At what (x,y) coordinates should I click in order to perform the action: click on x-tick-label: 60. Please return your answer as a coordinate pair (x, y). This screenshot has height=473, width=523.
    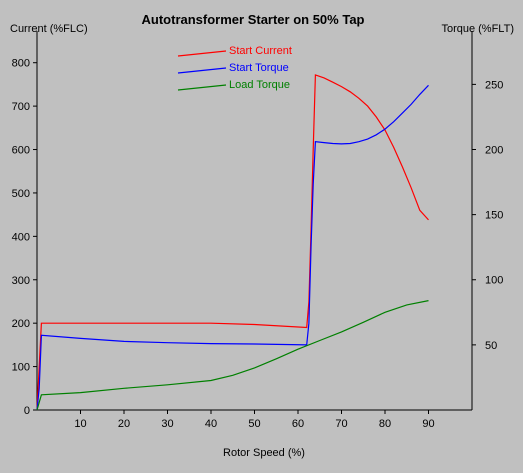
    Looking at the image, I should click on (298, 424).